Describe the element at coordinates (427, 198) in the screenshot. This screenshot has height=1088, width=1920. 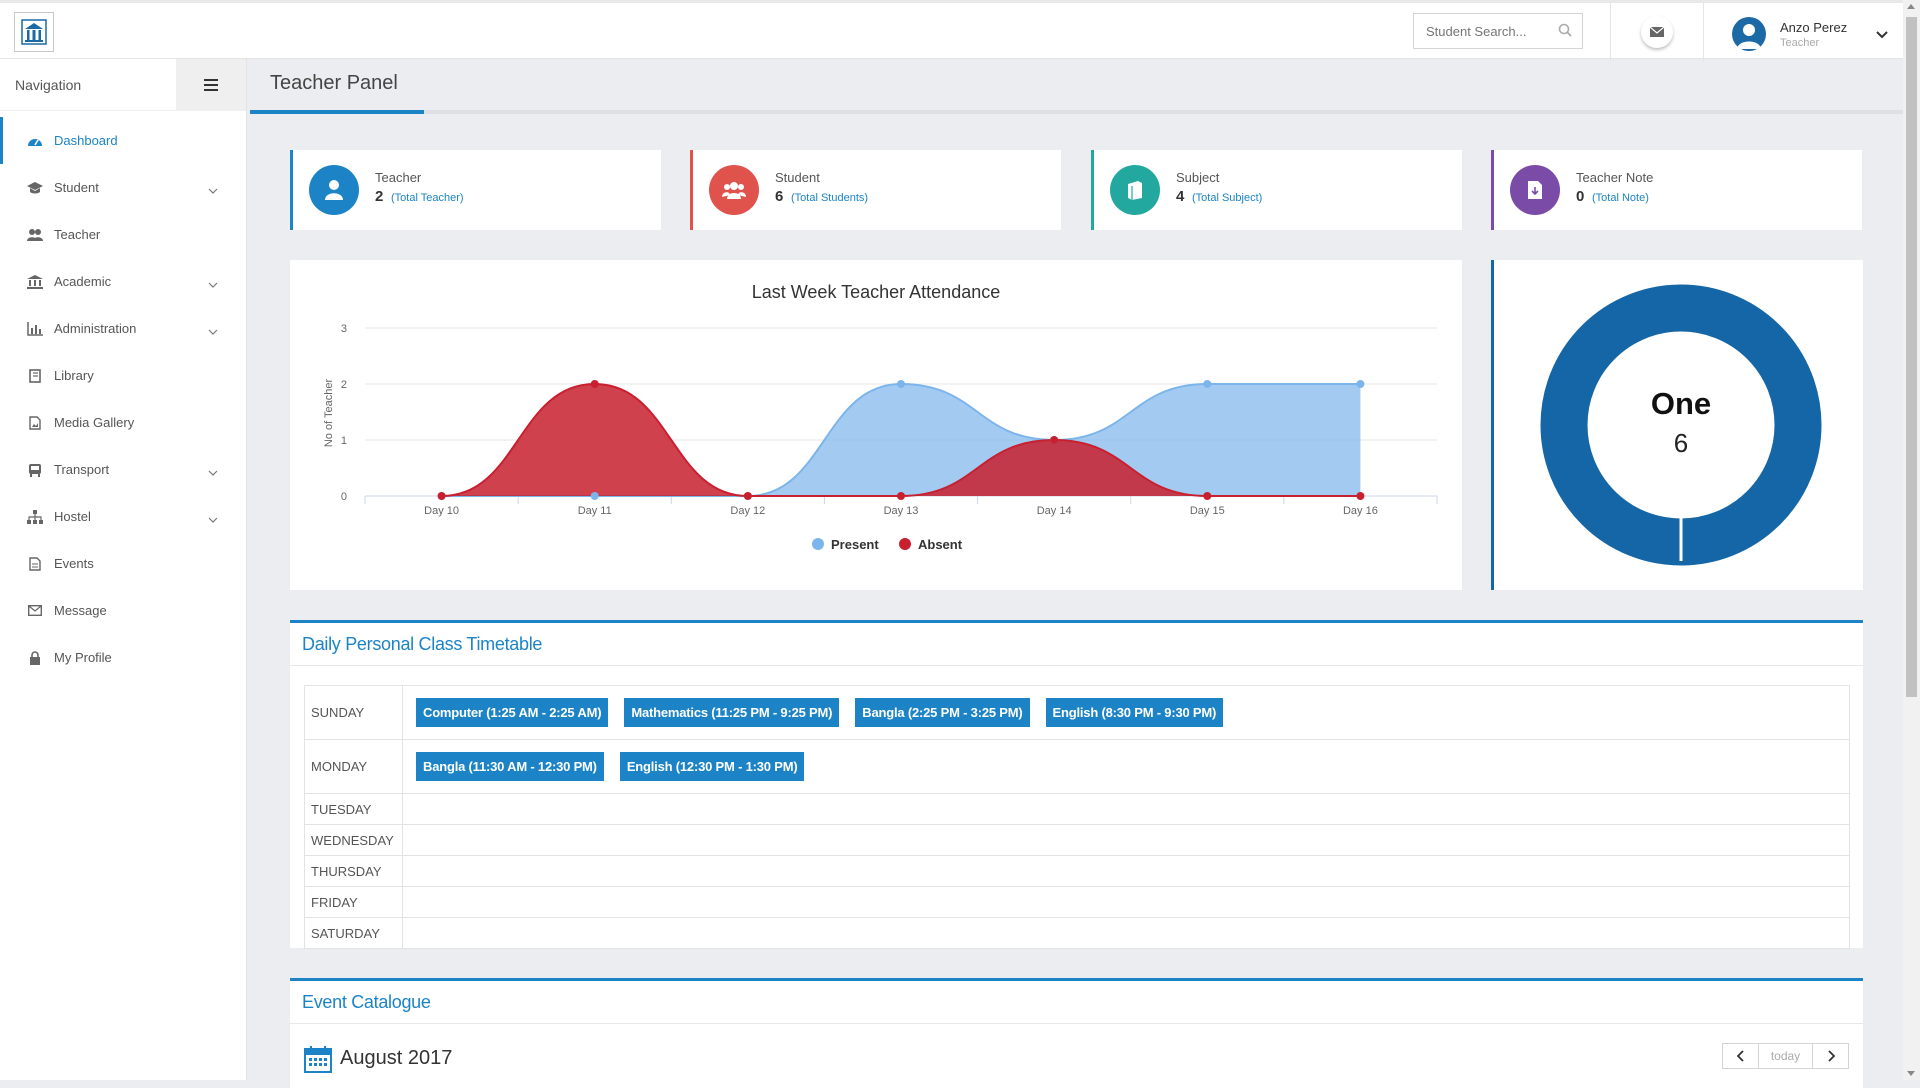
I see `stat-sub-link: (Total Teacher)` at that location.